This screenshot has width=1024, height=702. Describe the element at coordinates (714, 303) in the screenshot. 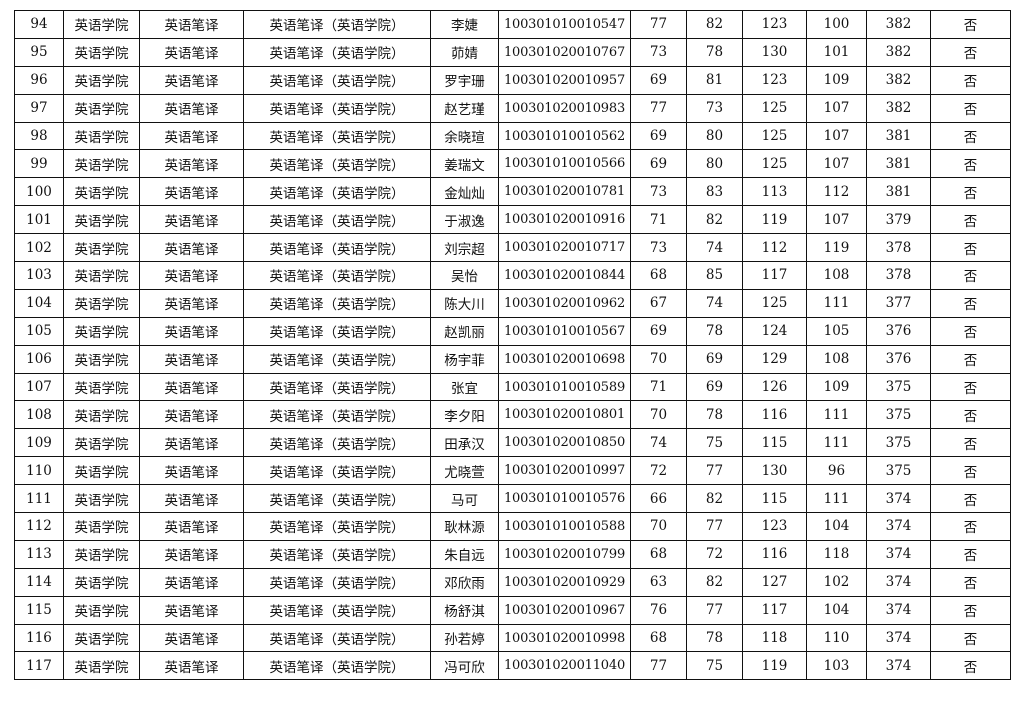

I see `score-foreign-language: 74` at that location.